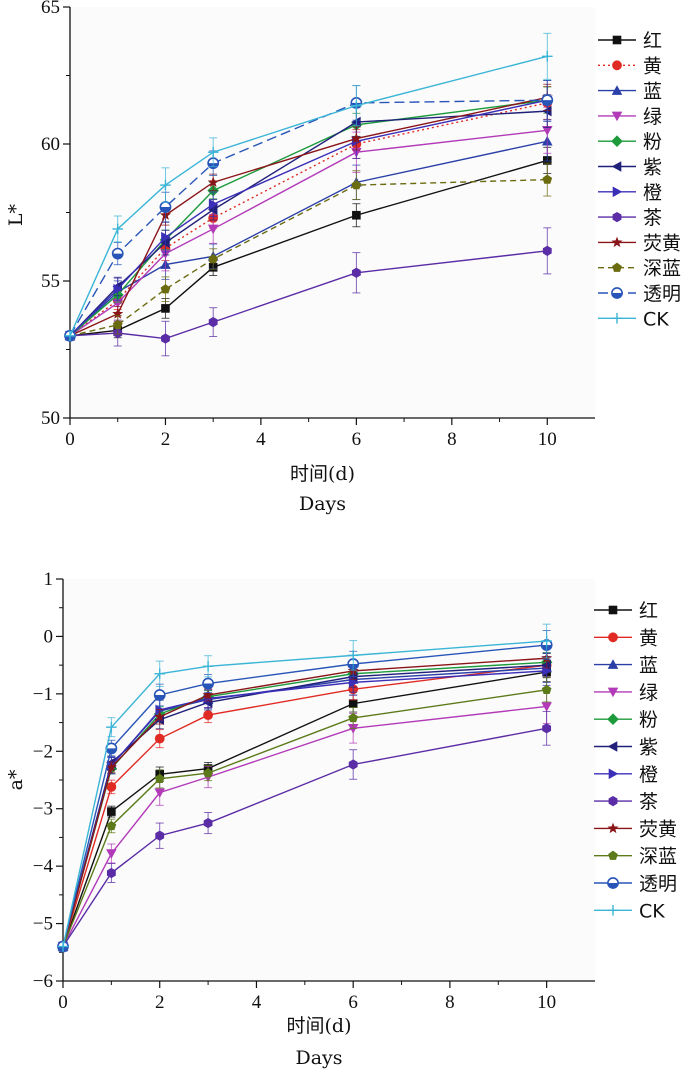  Describe the element at coordinates (629, 911) in the screenshot. I see `legend-item: CK` at that location.